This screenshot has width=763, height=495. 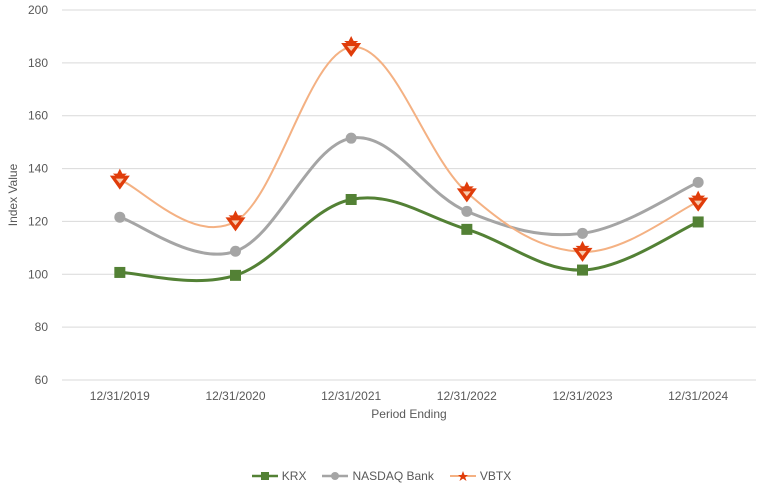 I want to click on legend-label: VBTX, so click(x=495, y=476).